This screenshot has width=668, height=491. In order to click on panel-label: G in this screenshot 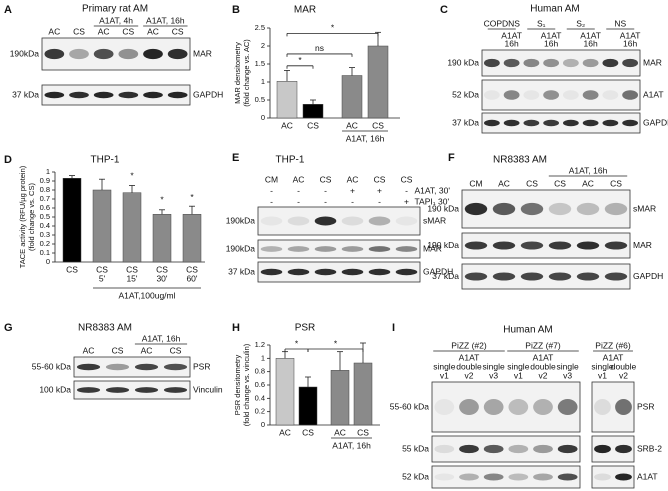, I will do `click(8, 328)`.